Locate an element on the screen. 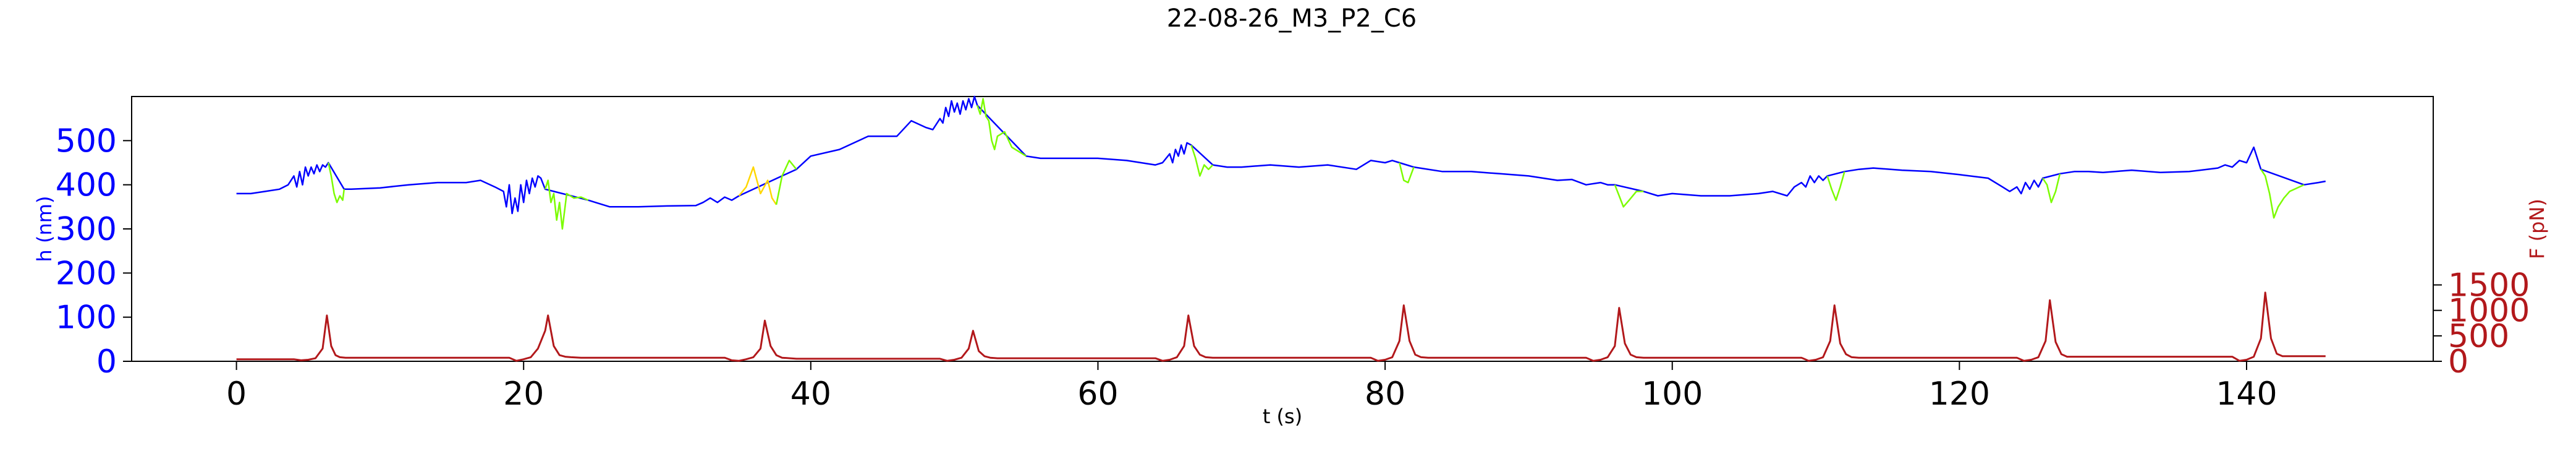 The width and height of the screenshot is (2576, 464). x-tick-label: 100 is located at coordinates (1672, 395).